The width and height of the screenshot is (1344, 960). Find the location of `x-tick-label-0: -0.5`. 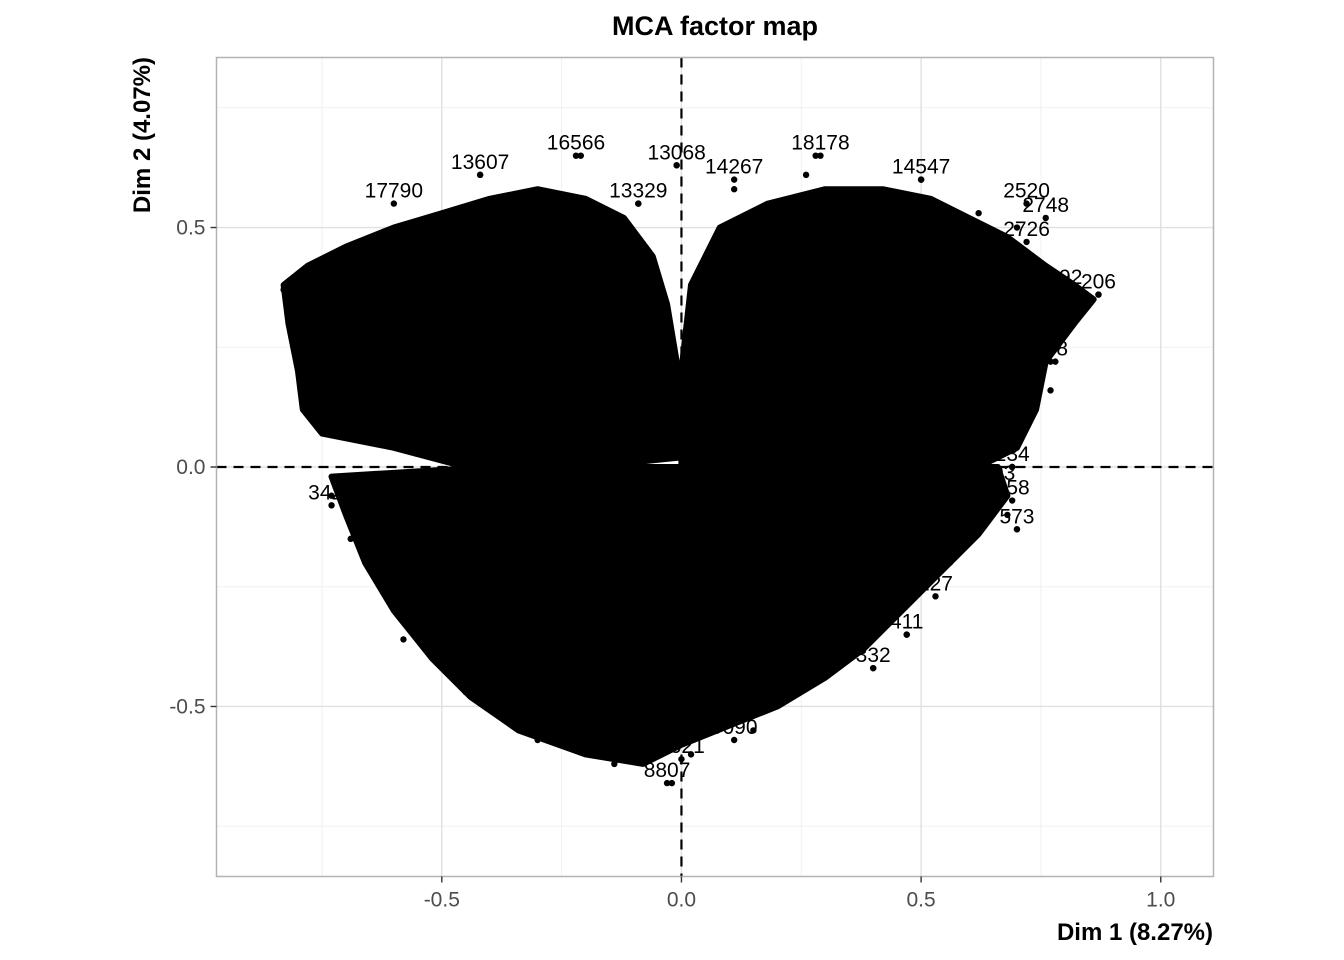

x-tick-label-0: -0.5 is located at coordinates (442, 900).